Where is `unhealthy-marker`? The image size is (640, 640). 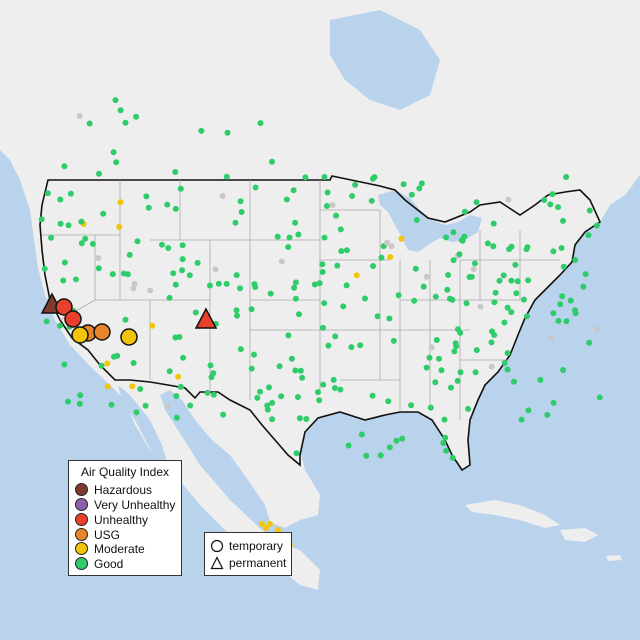 unhealthy-marker is located at coordinates (64, 307).